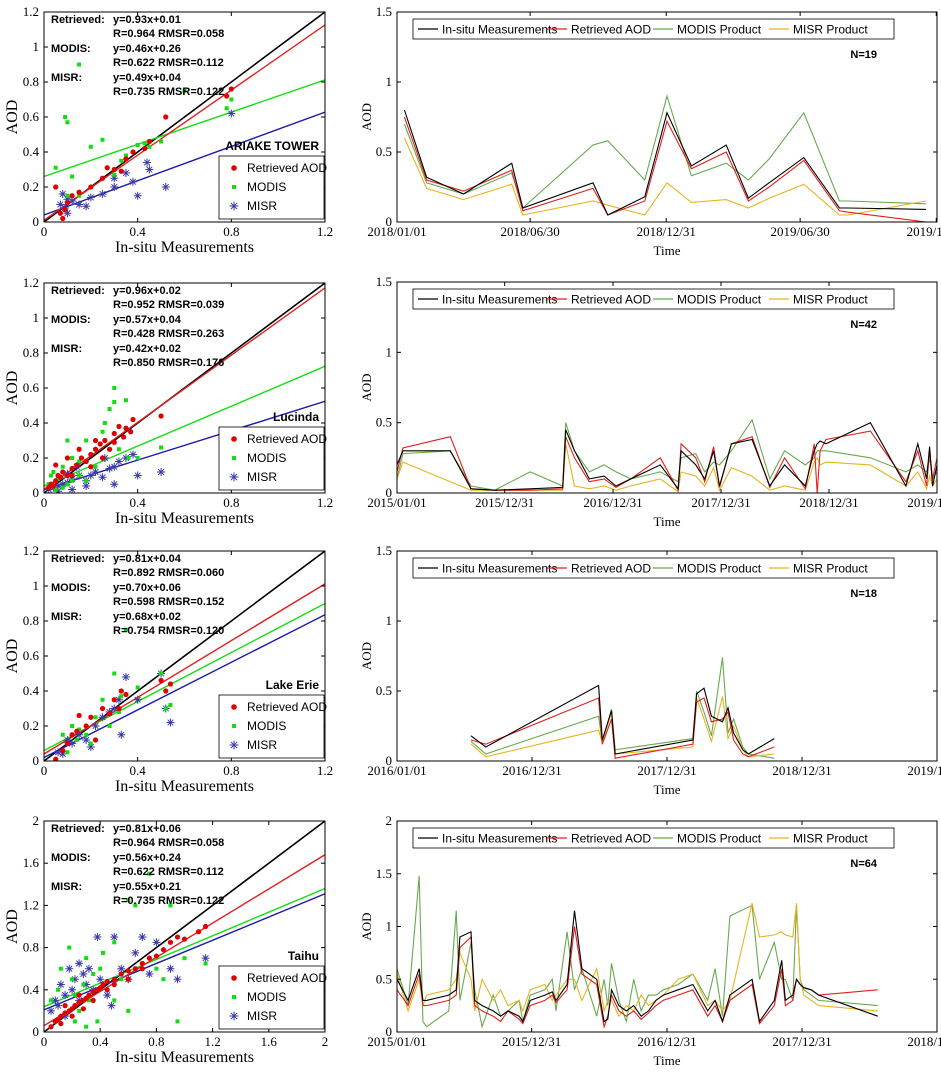 The height and width of the screenshot is (1072, 941). Describe the element at coordinates (78, 559) in the screenshot. I see `stats-label: Retrieved:` at that location.